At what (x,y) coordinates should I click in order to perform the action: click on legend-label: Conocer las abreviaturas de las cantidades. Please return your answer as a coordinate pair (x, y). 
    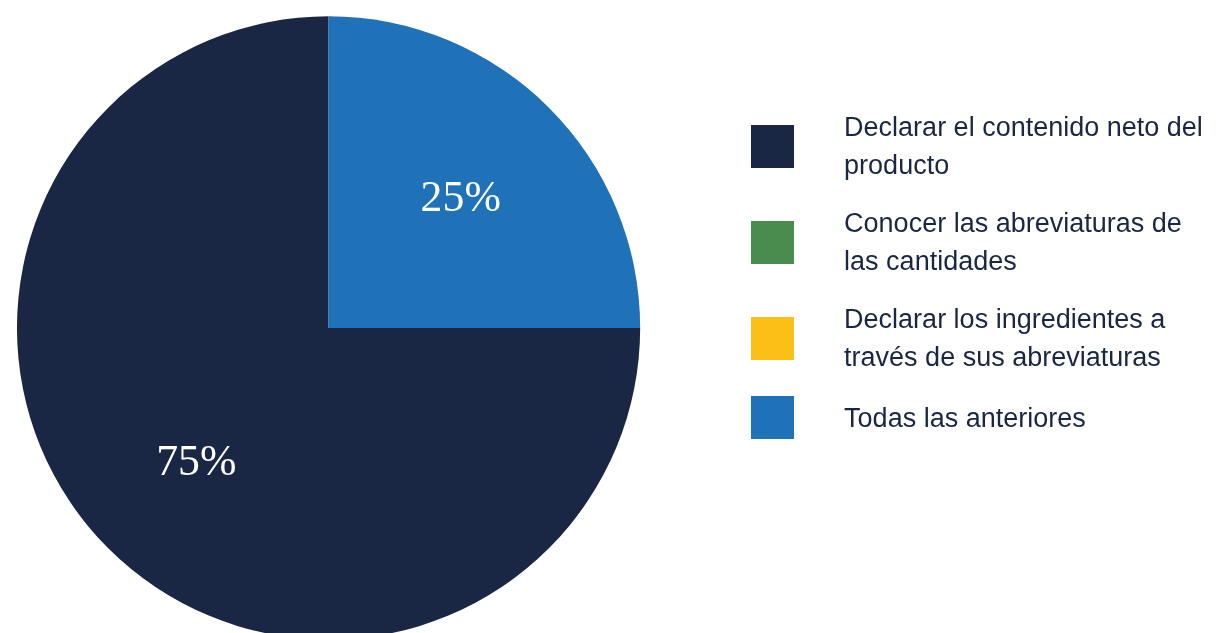
    Looking at the image, I should click on (1013, 242).